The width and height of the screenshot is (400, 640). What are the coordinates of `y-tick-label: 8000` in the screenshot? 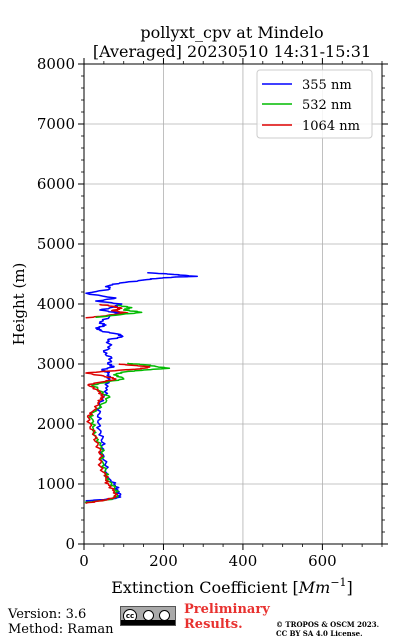 It's located at (56, 64).